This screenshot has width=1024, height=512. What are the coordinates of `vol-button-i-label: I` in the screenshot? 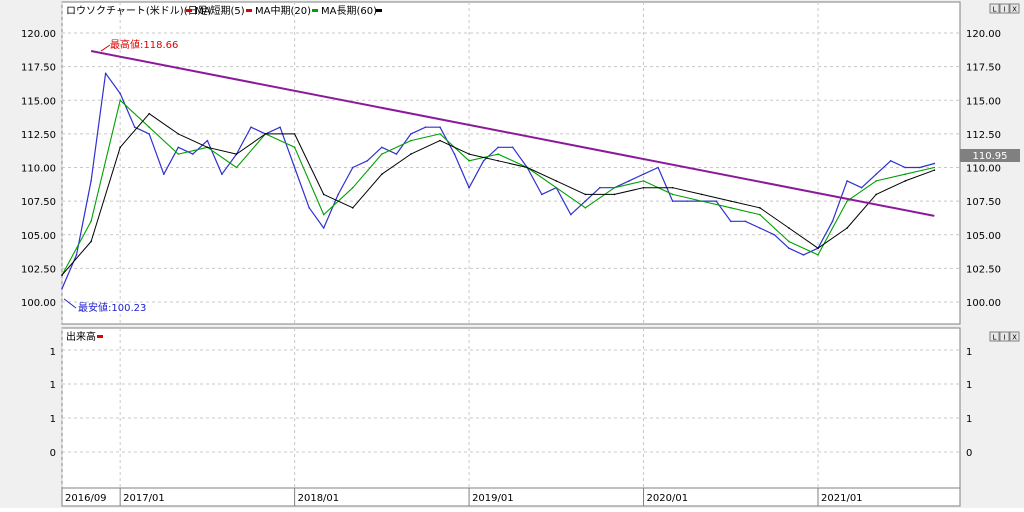 It's located at (1004, 338).